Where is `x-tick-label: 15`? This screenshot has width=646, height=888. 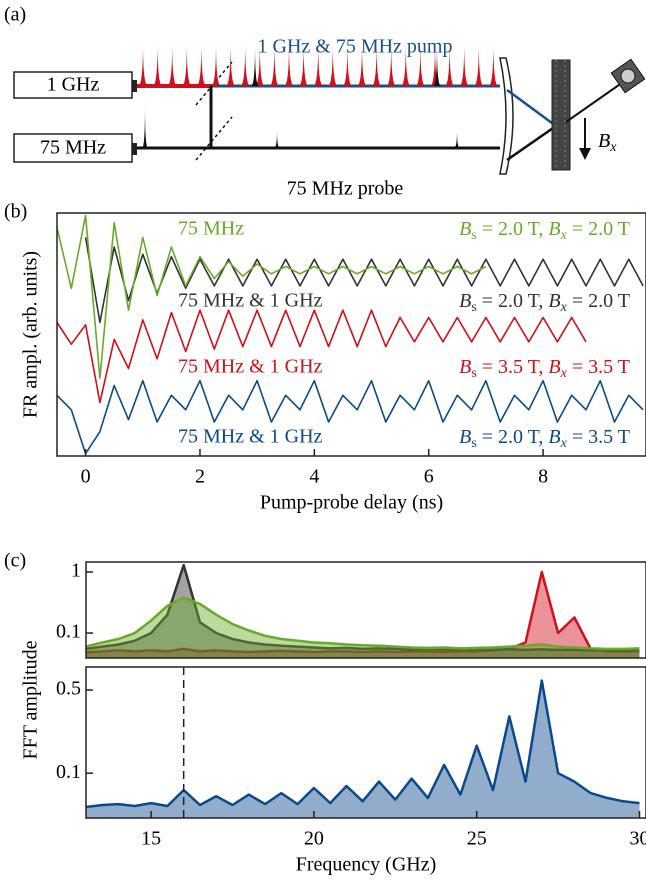 x-tick-label: 15 is located at coordinates (151, 839).